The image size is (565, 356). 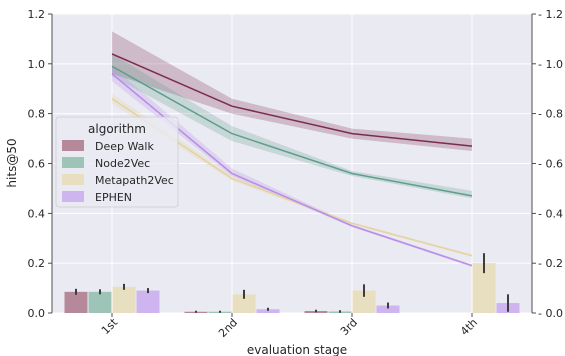 I want to click on y2-tick-label: - 0.0, so click(x=550, y=313).